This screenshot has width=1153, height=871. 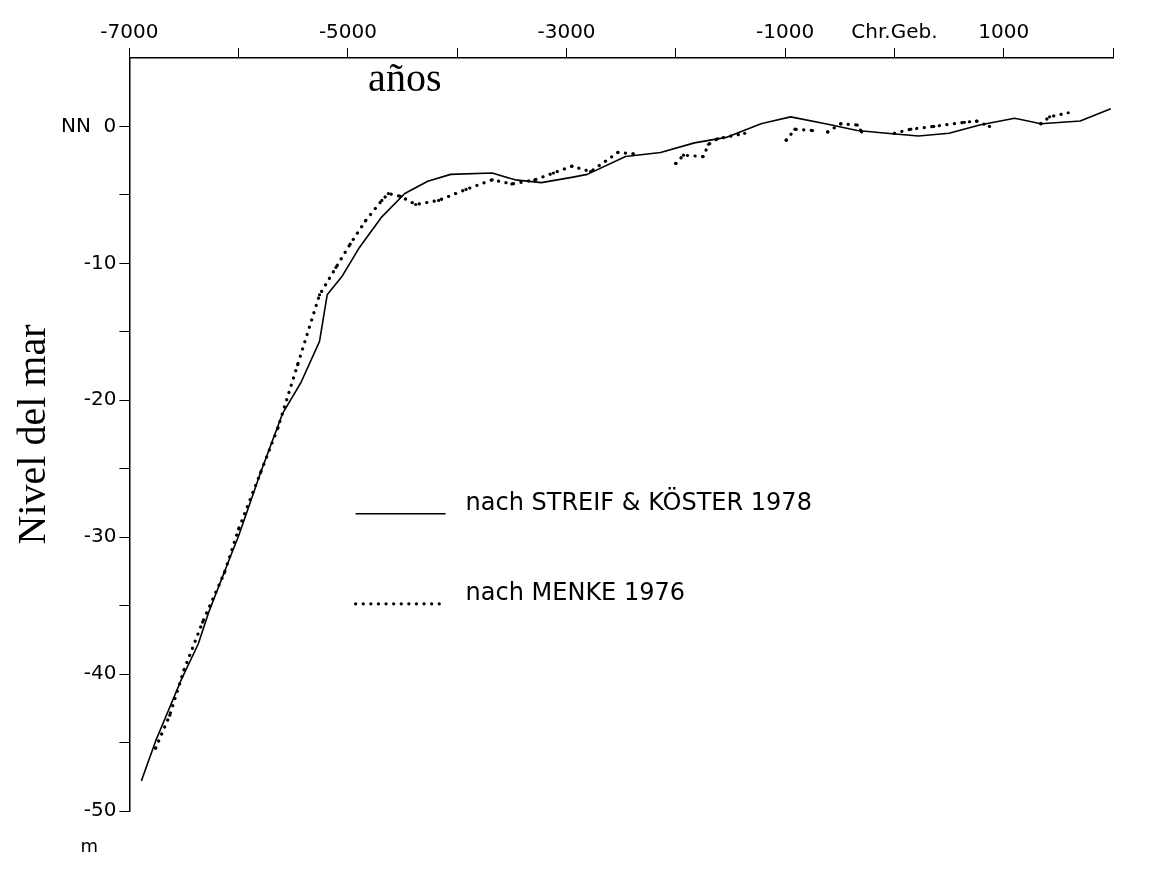 I want to click on y-tick-label: -50, so click(x=100, y=809).